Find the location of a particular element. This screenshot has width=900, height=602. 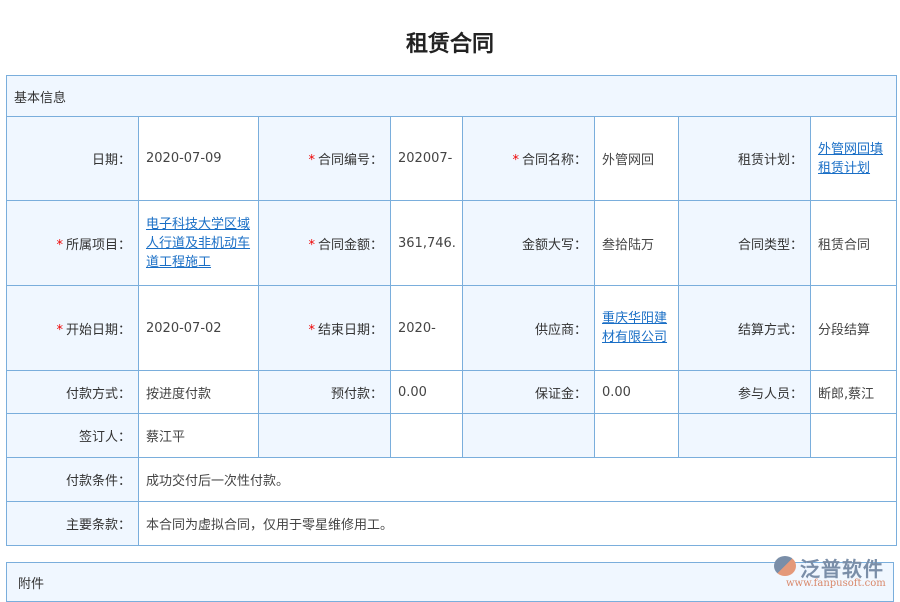

field-label: 预付款： is located at coordinates (324, 392).